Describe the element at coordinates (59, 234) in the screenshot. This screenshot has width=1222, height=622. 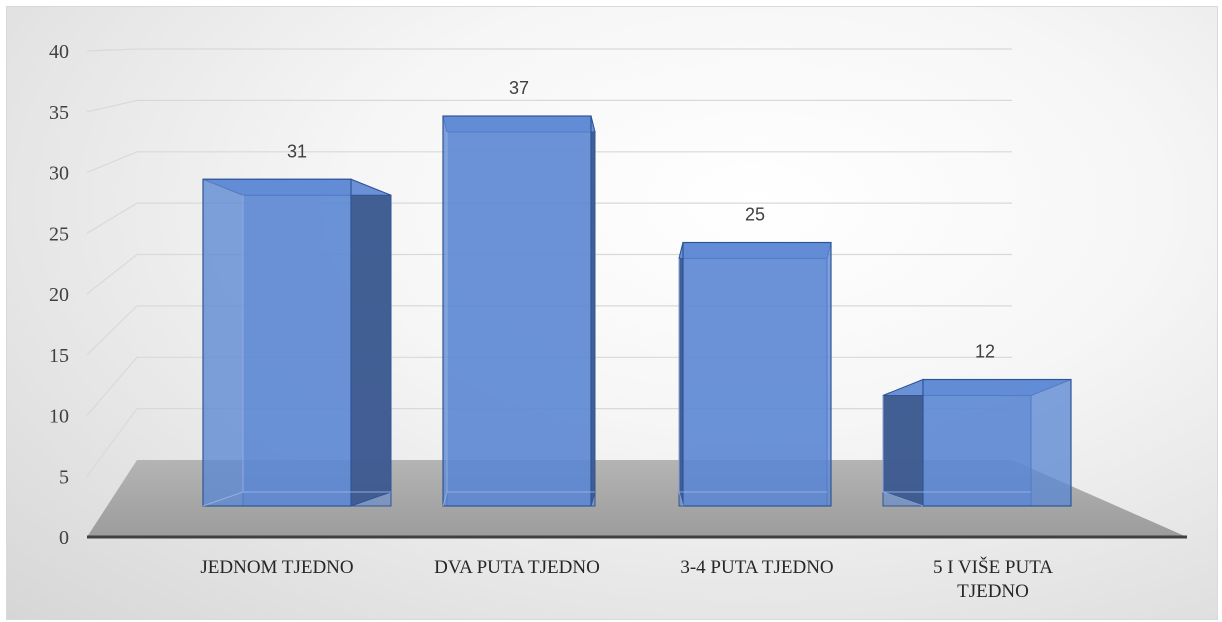
I see `y-tick-label: 25` at that location.